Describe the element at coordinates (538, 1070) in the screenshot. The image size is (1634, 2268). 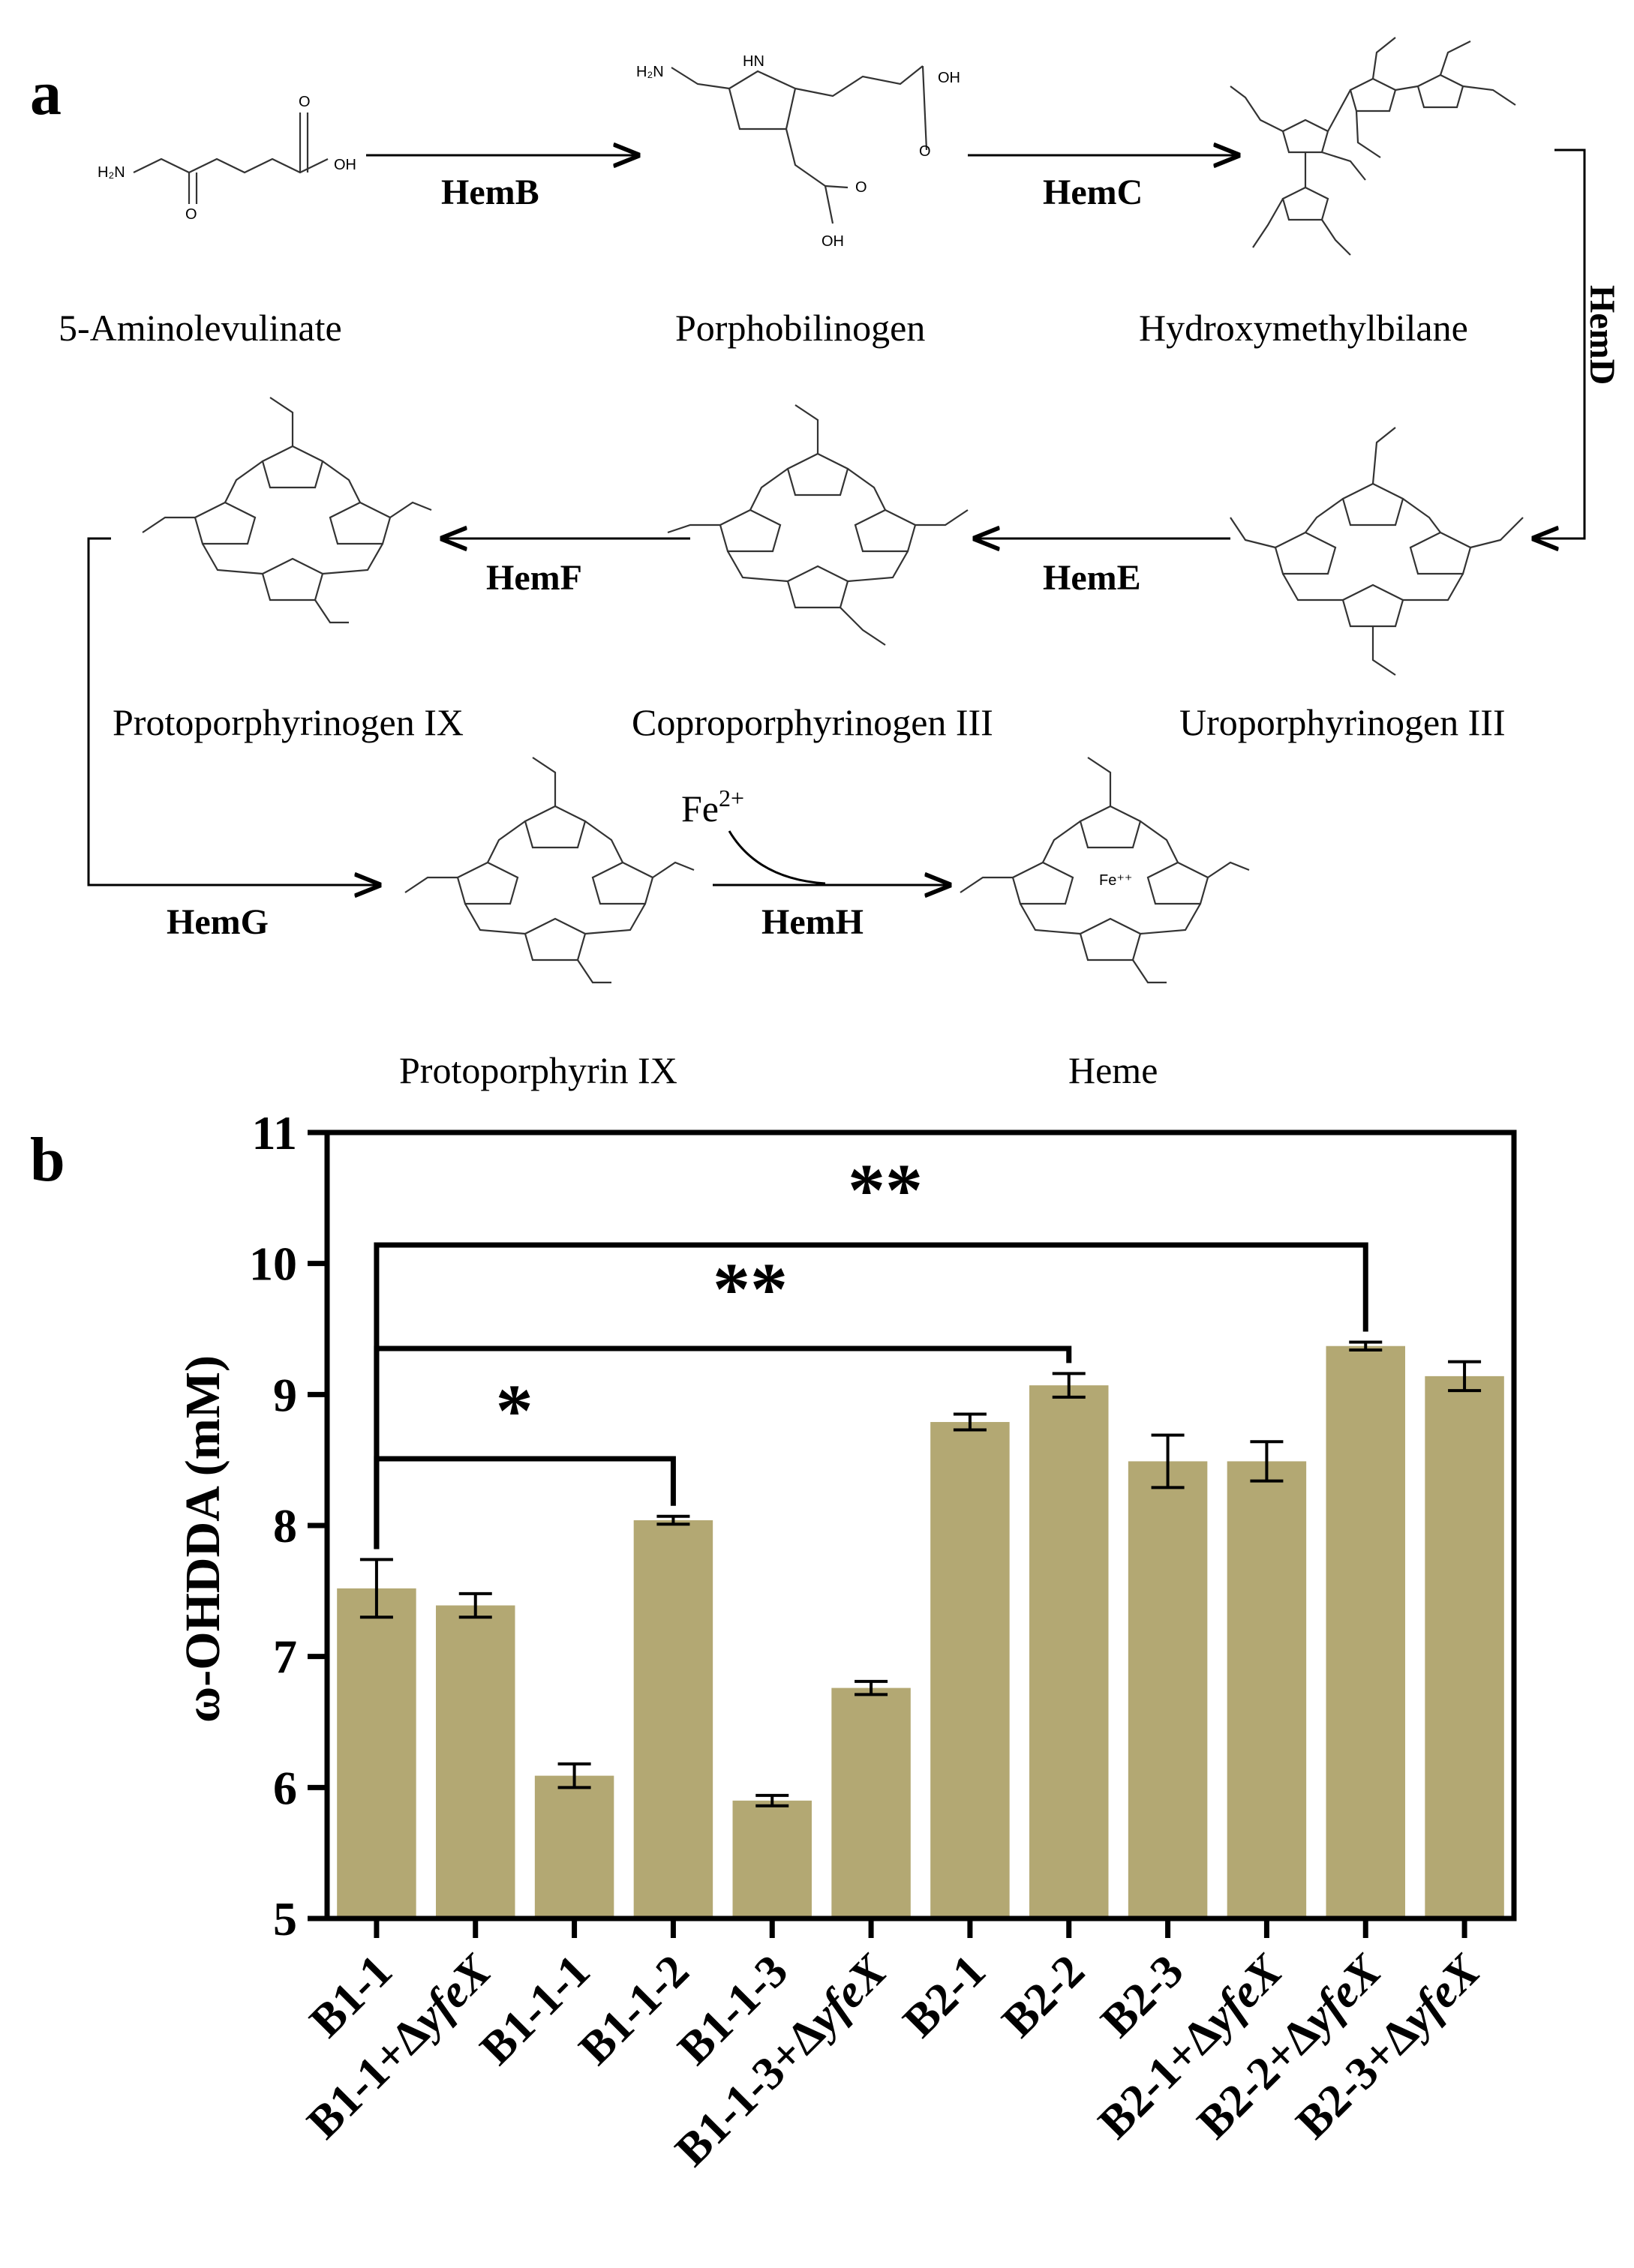
I see `compound-protoporphyrin: Protoporphyrin IX` at that location.